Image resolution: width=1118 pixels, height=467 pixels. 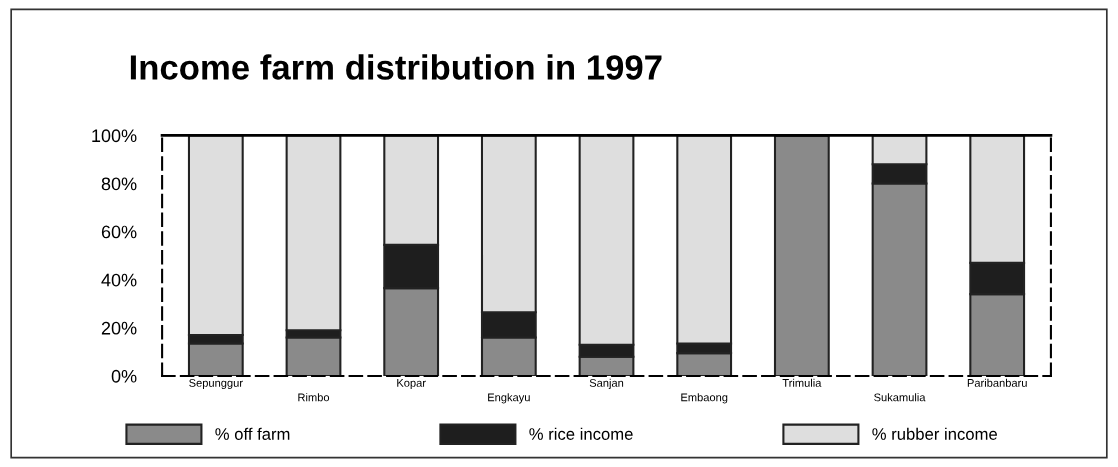 I want to click on y-tick-label: 20%, so click(x=119, y=328).